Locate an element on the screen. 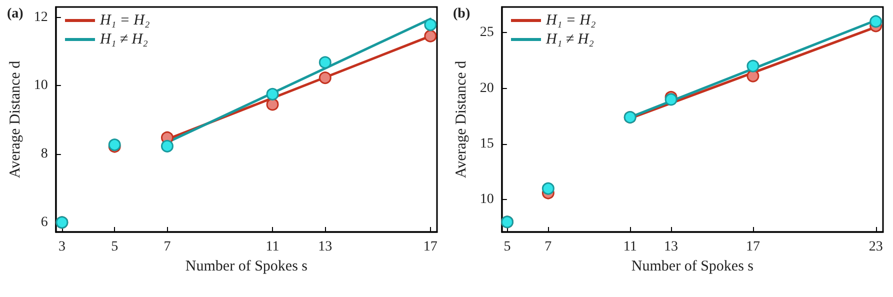 This screenshot has width=893, height=297. chart-title: (b) is located at coordinates (461, 14).